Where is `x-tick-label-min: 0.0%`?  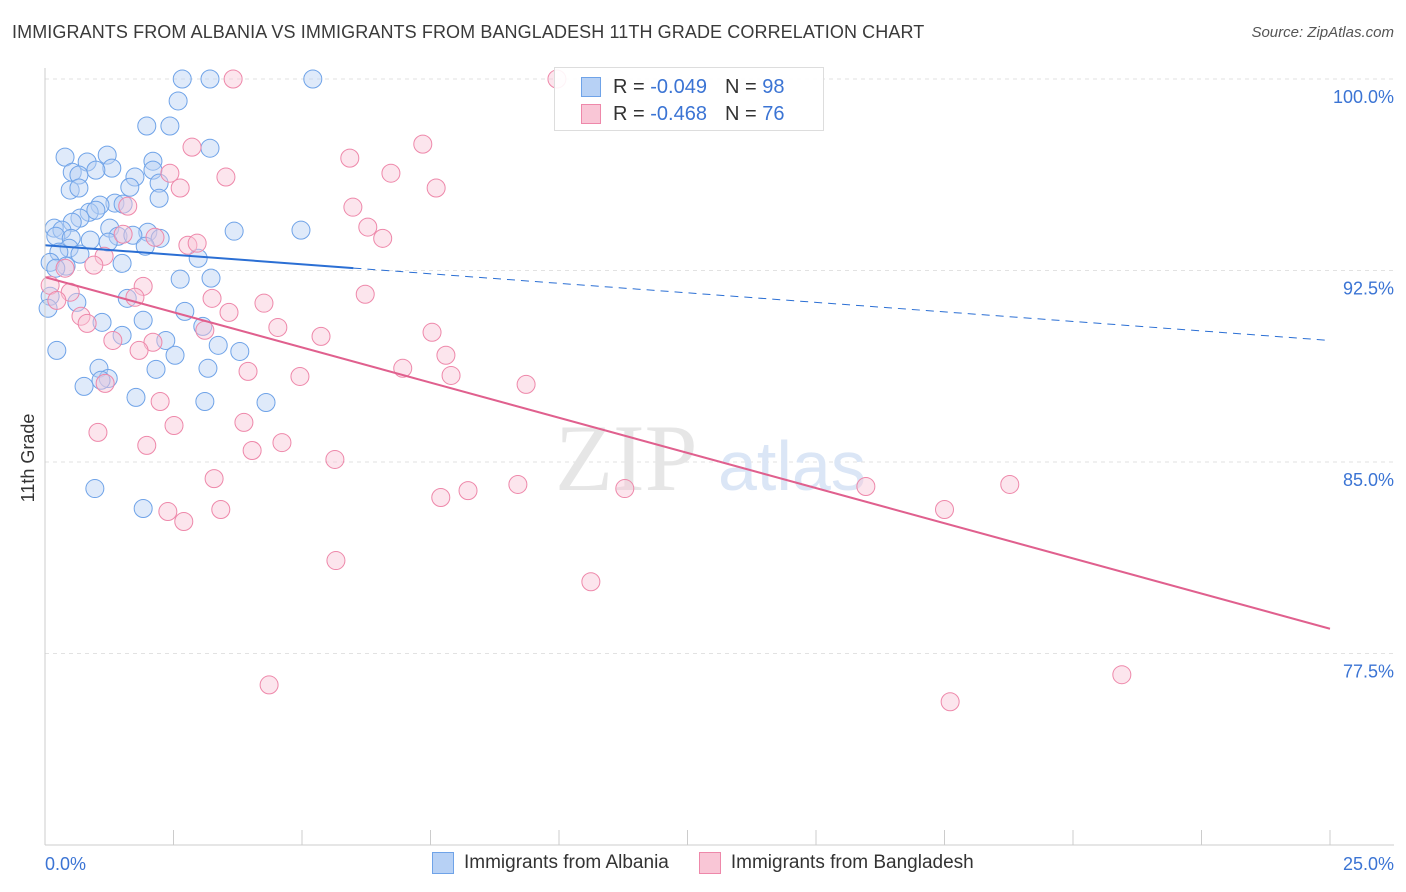
x-tick-label-min: 0.0% is located at coordinates (65, 864).